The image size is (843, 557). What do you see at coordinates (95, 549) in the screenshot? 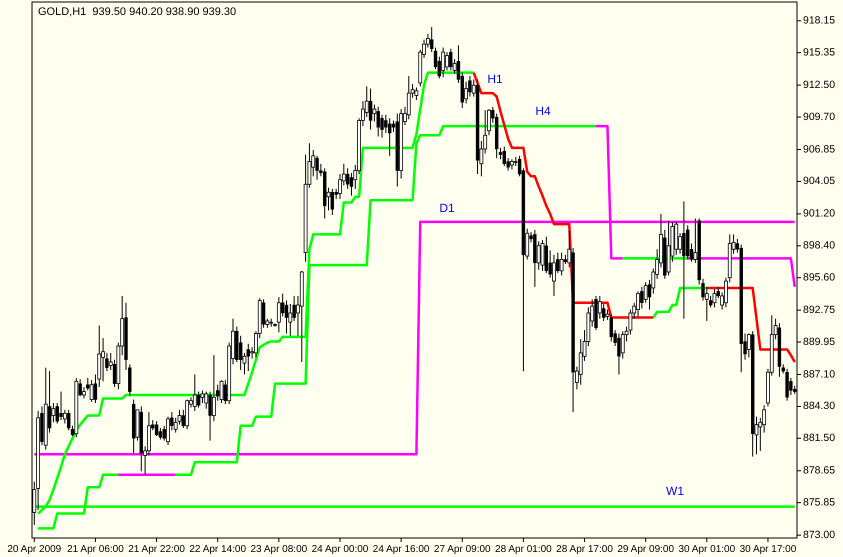
I see `x-tick-label: 21 Apr 06:00` at bounding box center [95, 549].